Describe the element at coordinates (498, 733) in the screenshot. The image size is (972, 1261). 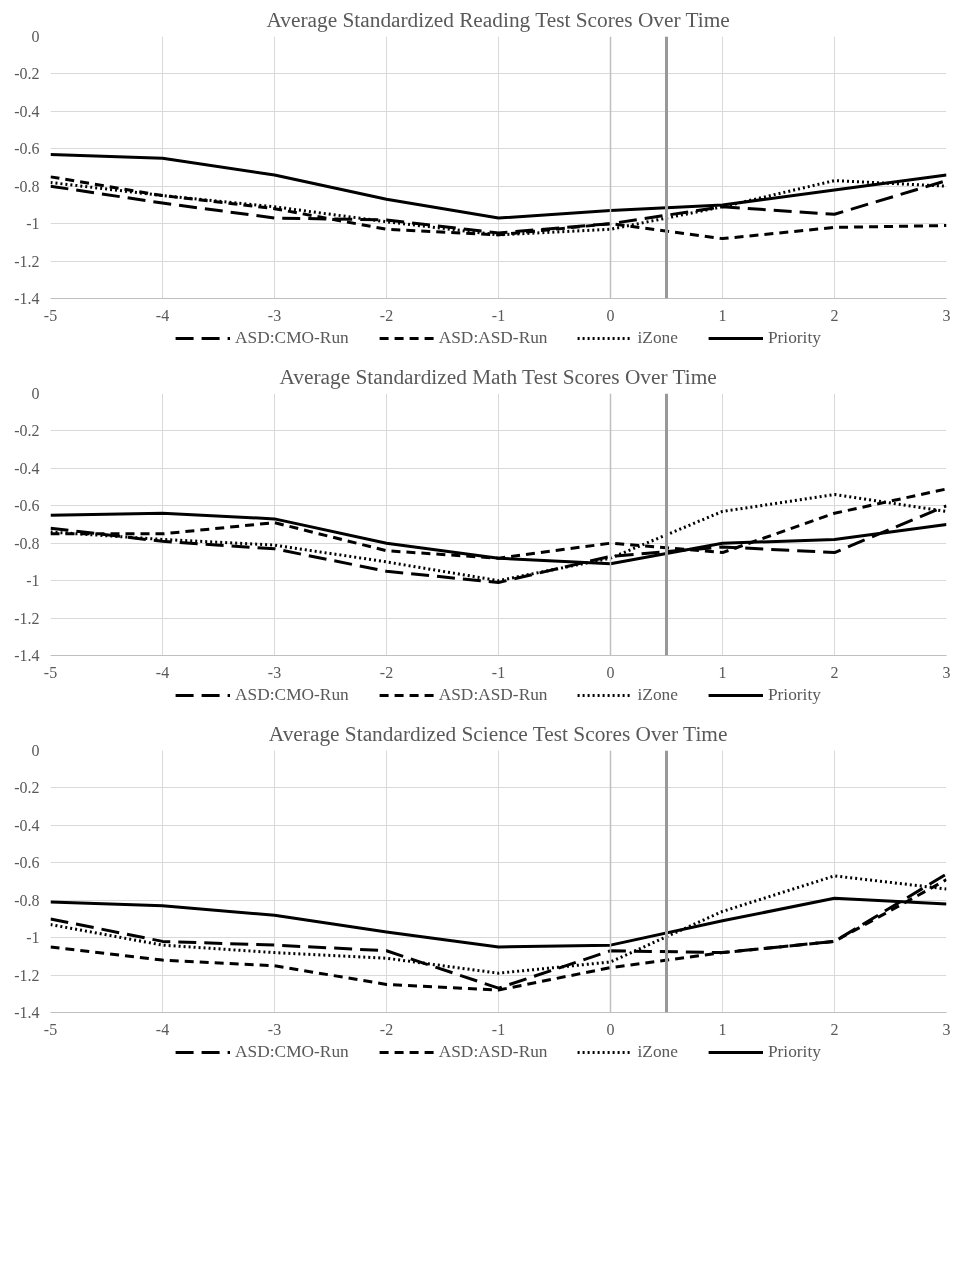
I see `chart-title: Average Standardized Science Test Scores Over Time` at that location.